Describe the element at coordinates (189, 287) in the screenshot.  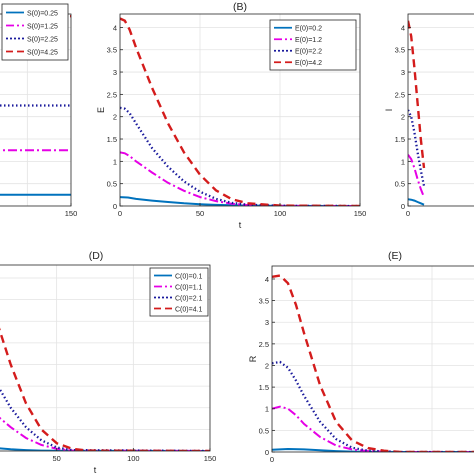
I see `legend-label: C(0)=1.1` at that location.